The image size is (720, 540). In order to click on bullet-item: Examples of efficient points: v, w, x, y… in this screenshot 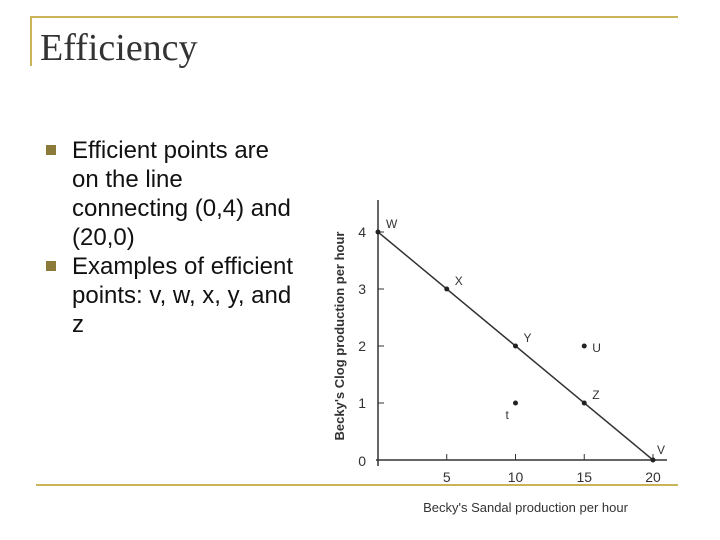, I will do `click(171, 295)`.